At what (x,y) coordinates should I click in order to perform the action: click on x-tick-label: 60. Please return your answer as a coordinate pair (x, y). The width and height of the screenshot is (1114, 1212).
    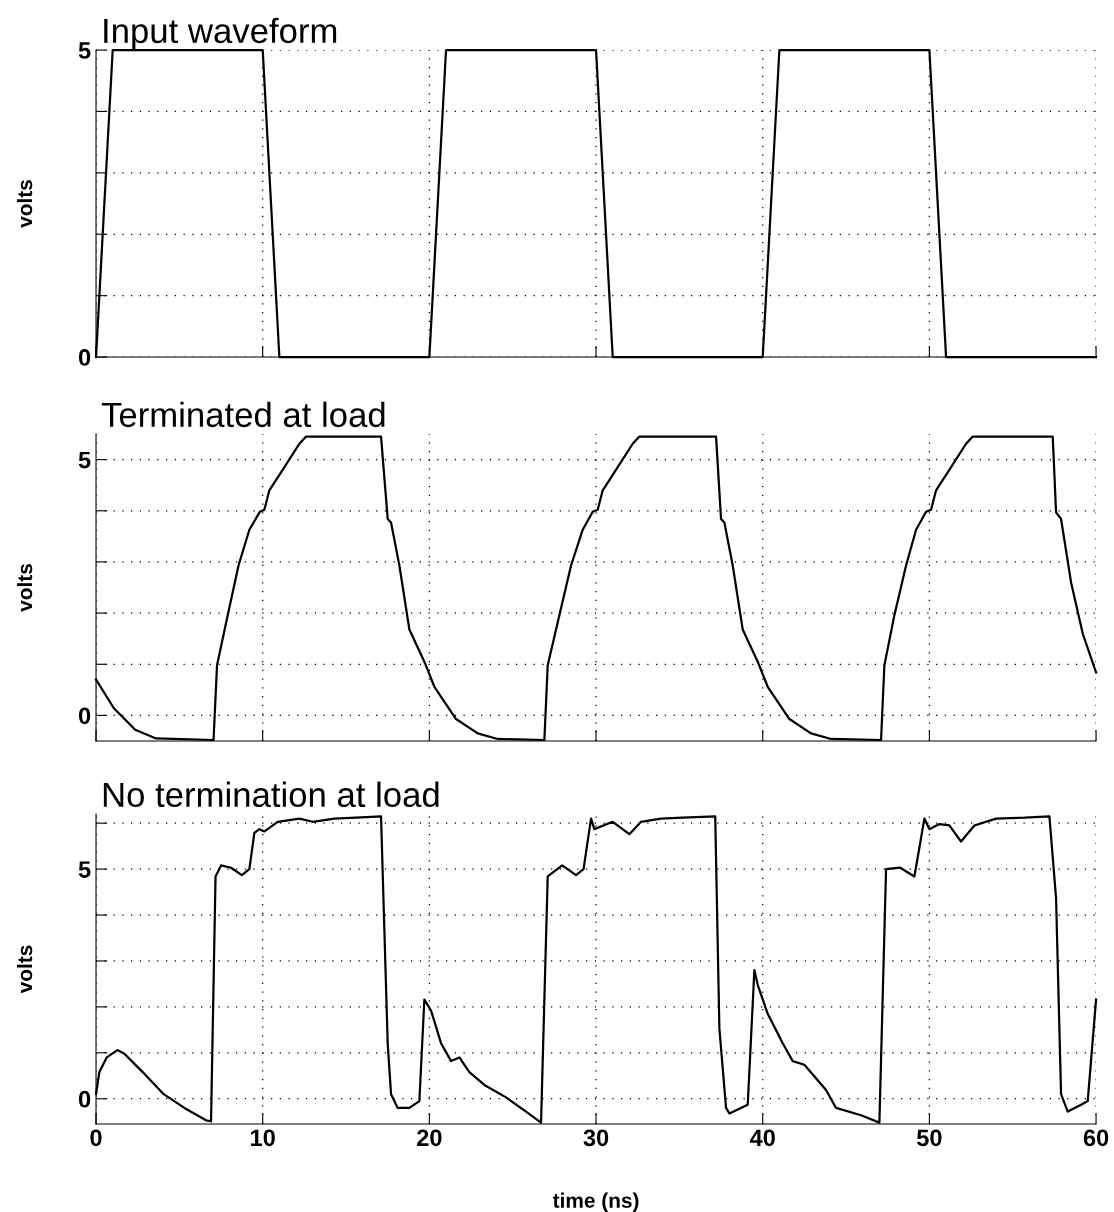
    Looking at the image, I should click on (1096, 1138).